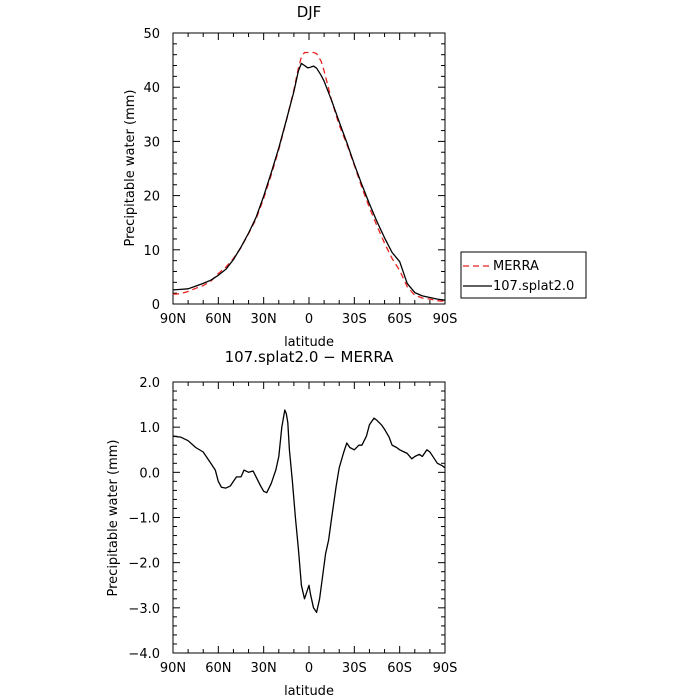 This screenshot has width=700, height=700. I want to click on y-tick-label: −2.0, so click(144, 564).